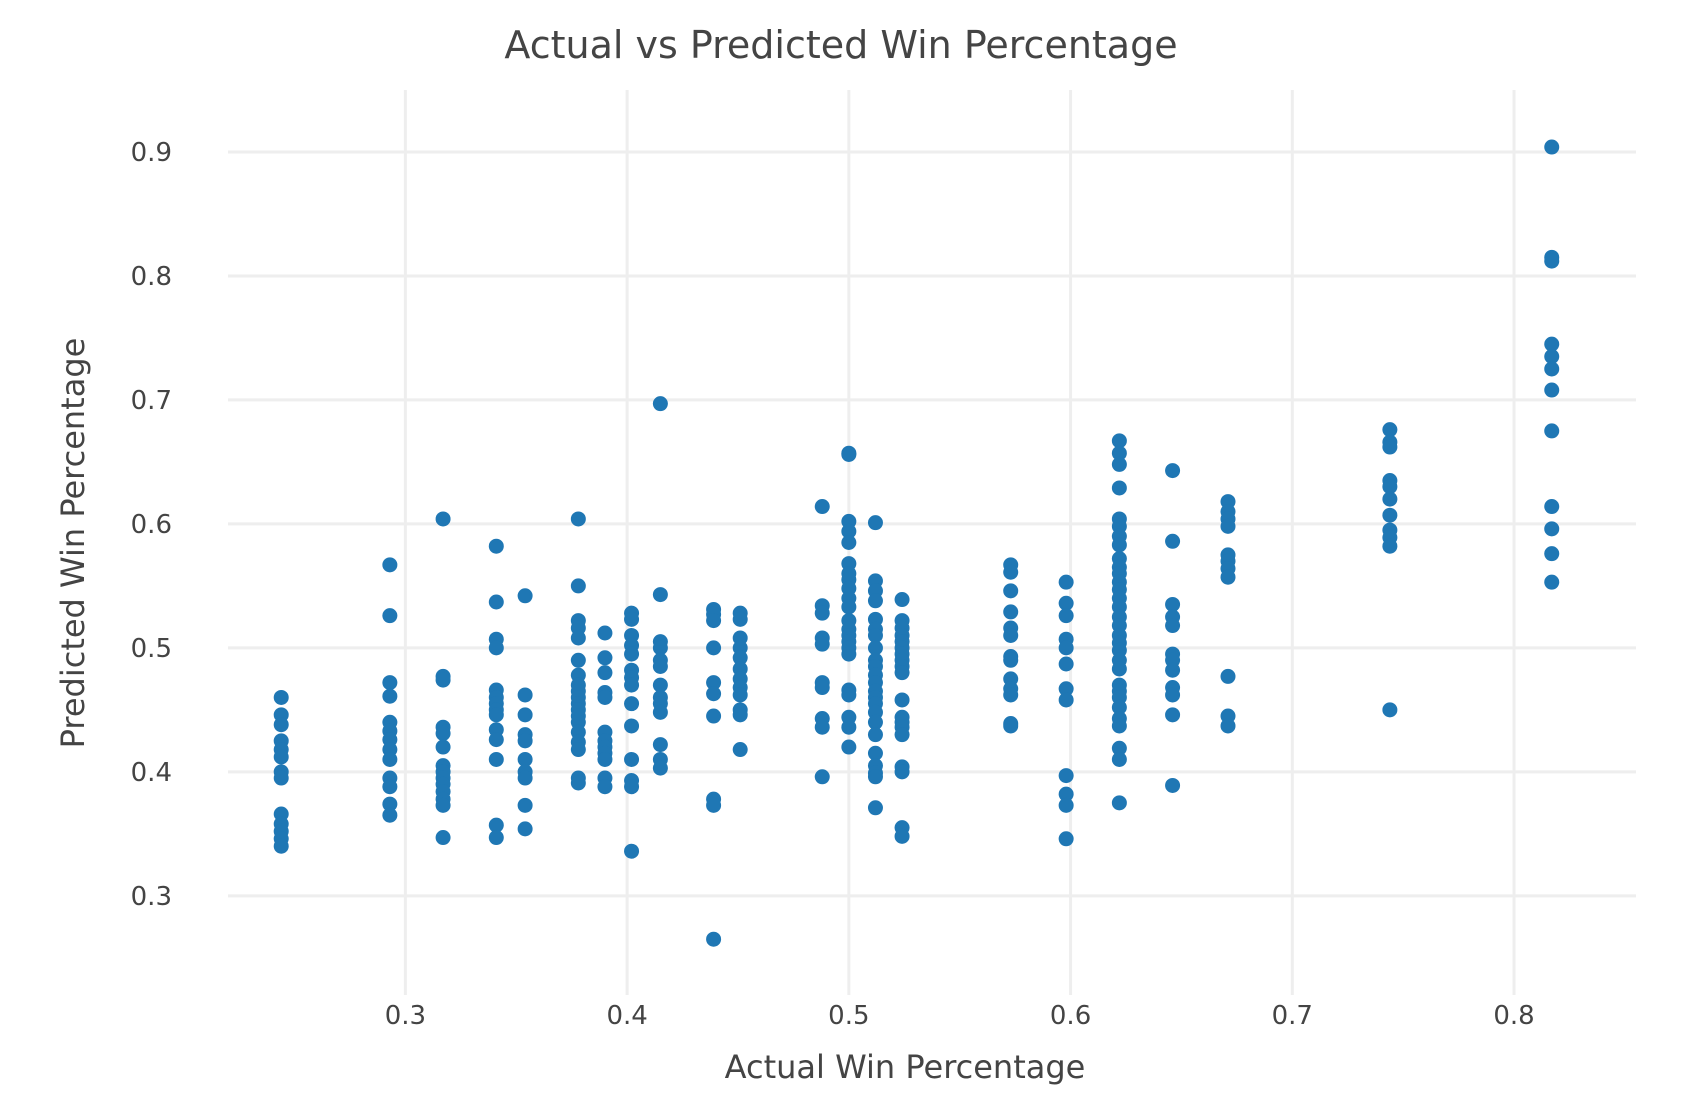 This screenshot has width=1682, height=1114. Describe the element at coordinates (905, 1067) in the screenshot. I see `x-axis-title: Actual Win Percentage` at that location.